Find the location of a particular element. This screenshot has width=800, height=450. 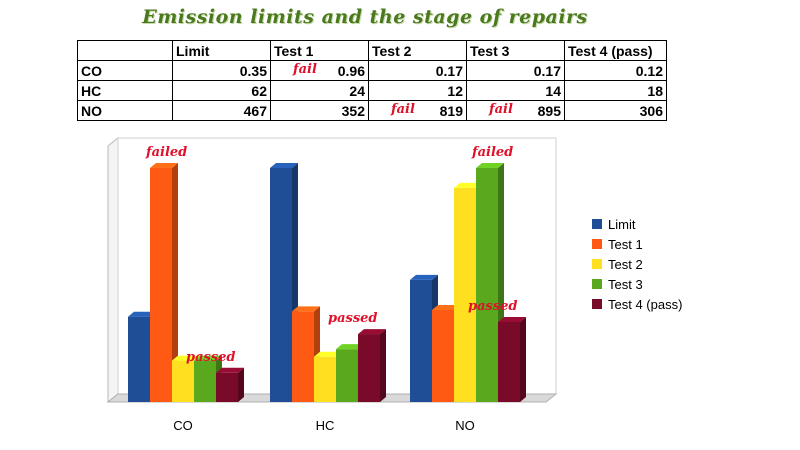

legend-label: Test 4 (pass) is located at coordinates (645, 304).